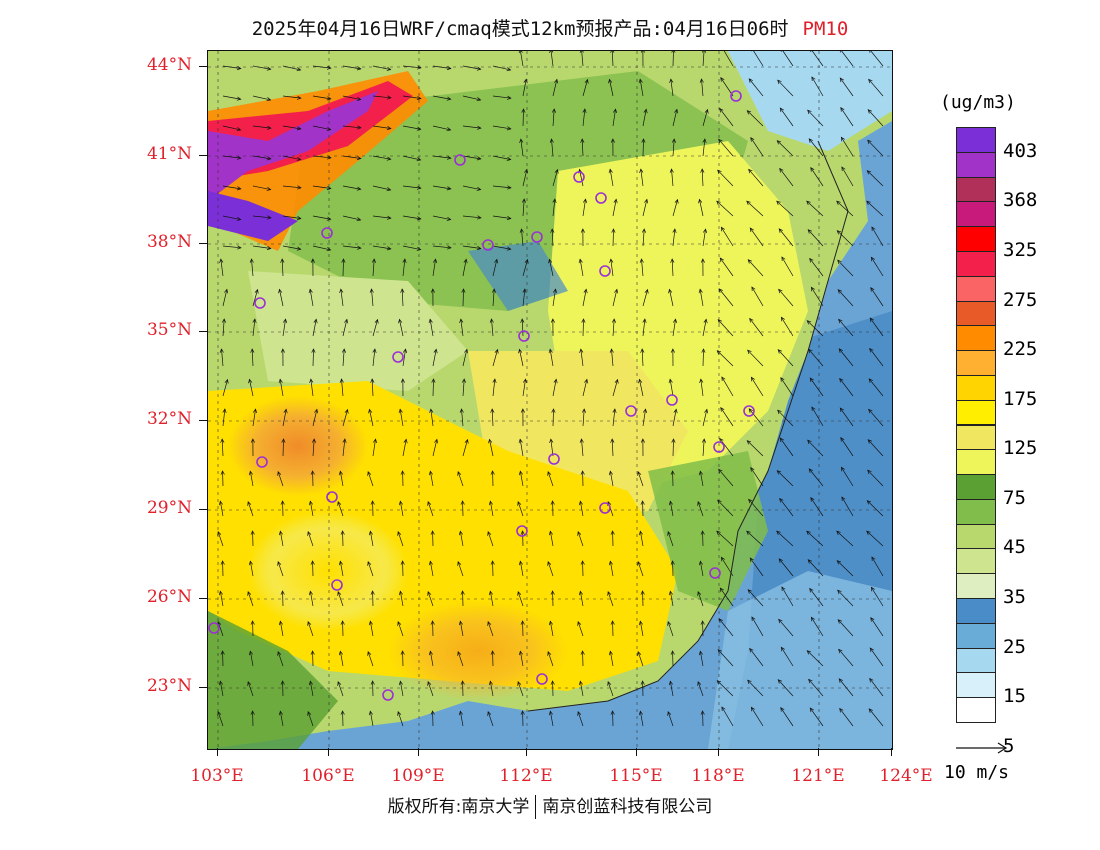 This screenshot has height=850, width=1100. Describe the element at coordinates (1020, 299) in the screenshot. I see `colorbar-label: 275` at that location.